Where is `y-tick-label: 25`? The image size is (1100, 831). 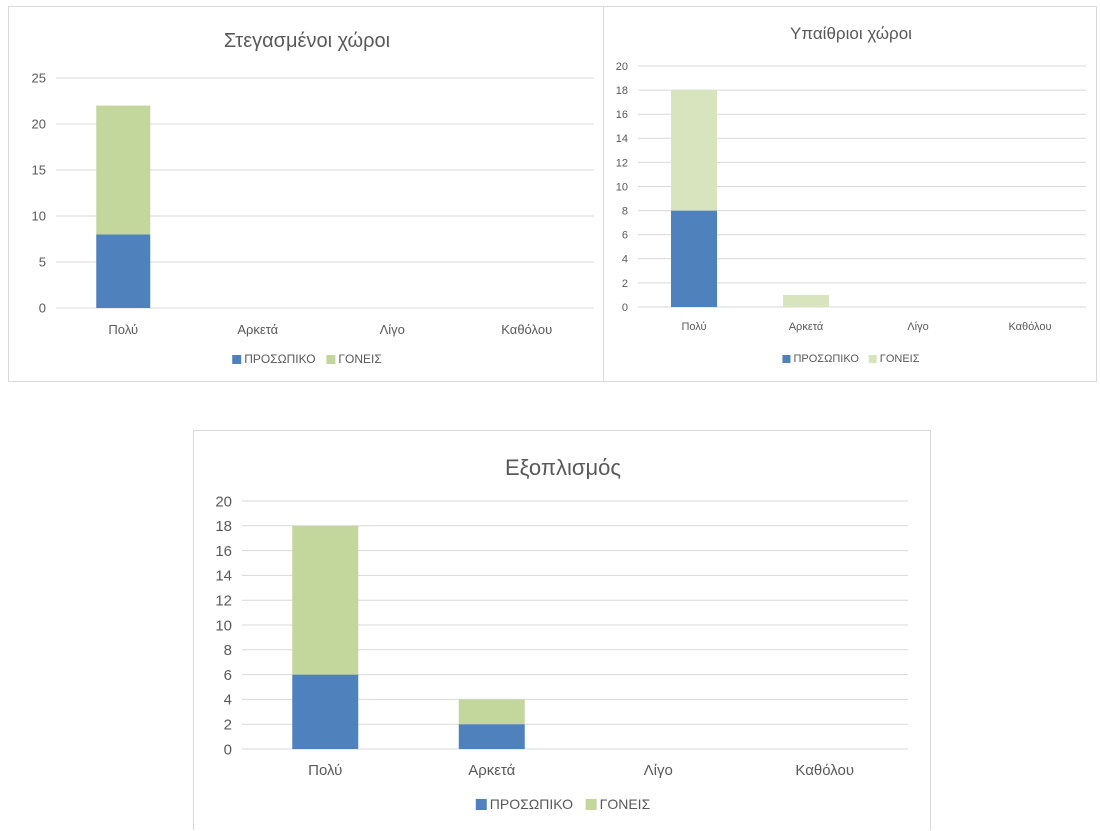
y-tick-label: 25 is located at coordinates (39, 78).